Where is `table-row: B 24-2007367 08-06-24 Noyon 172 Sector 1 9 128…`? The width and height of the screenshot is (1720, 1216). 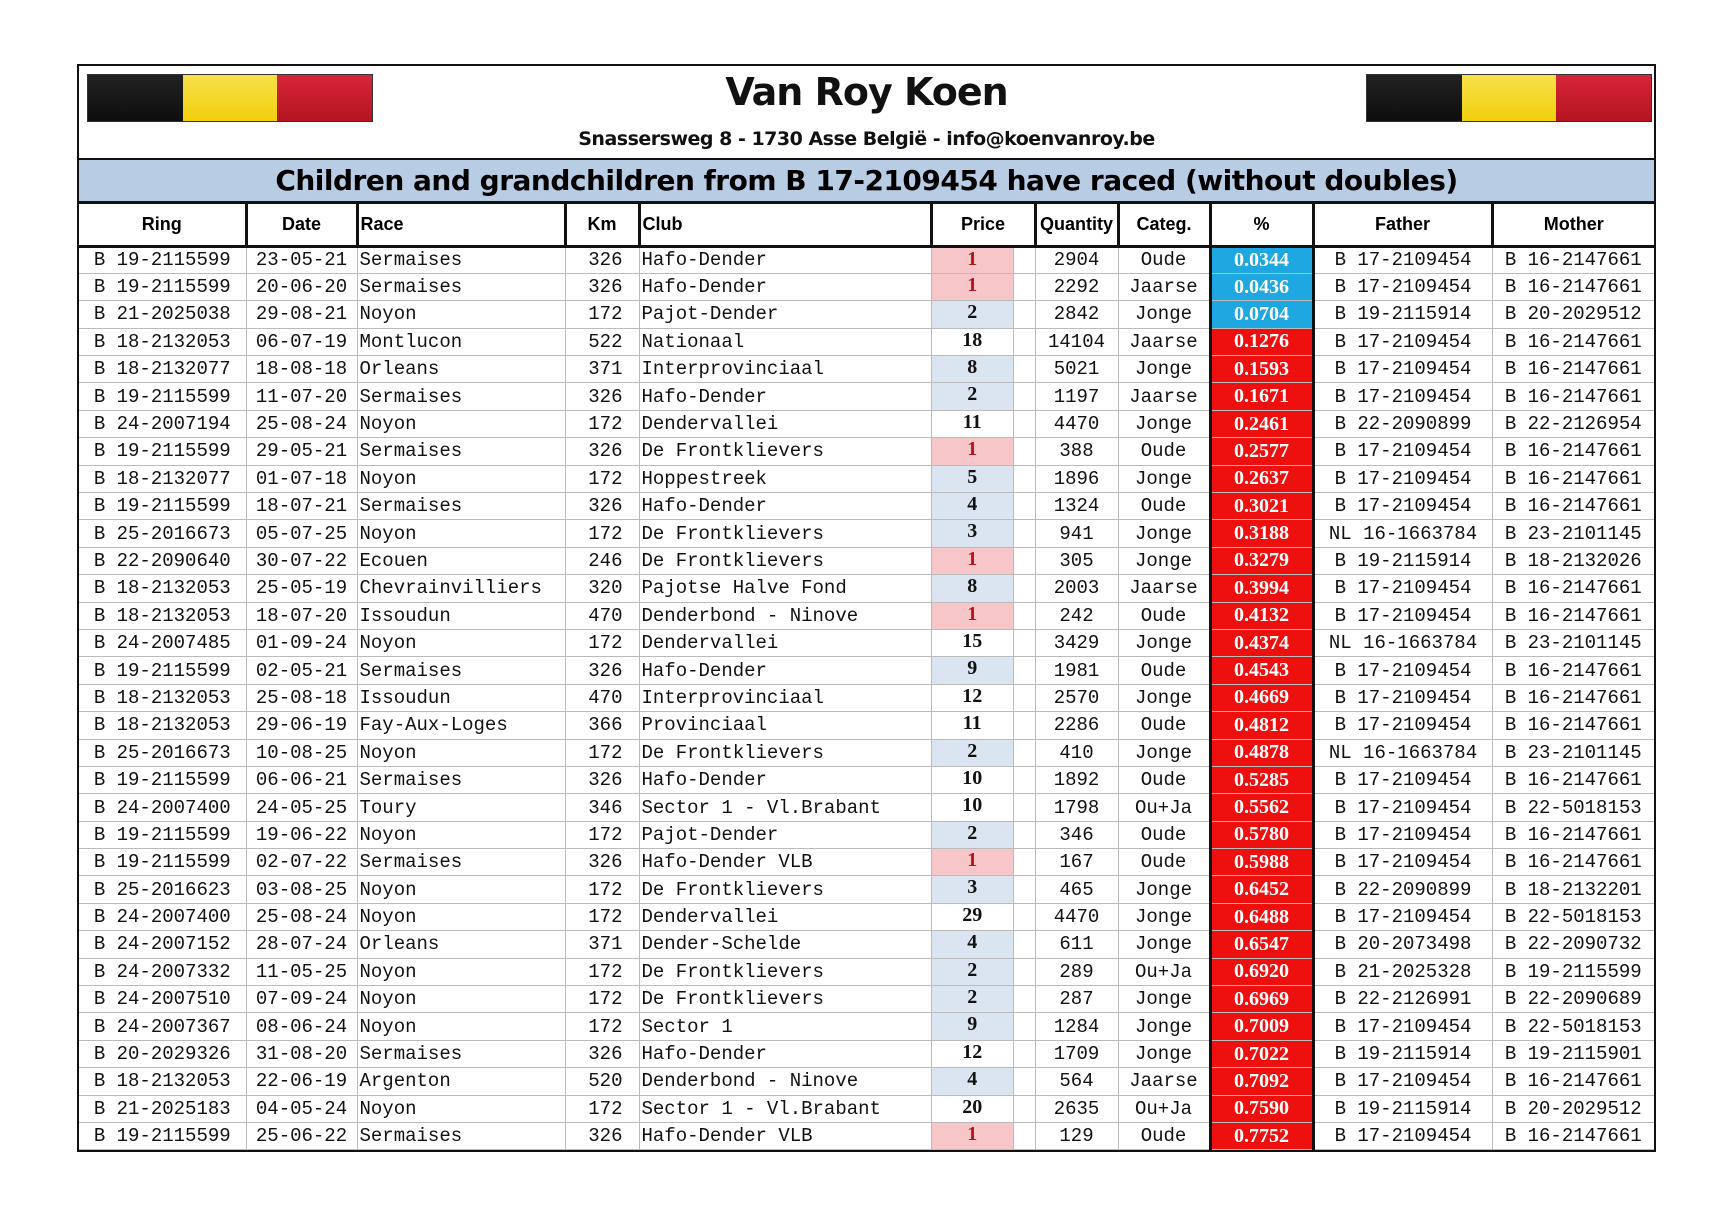
table-row: B 24-2007367 08-06-24 Noyon 172 Sector 1 9 128… is located at coordinates (866, 1026).